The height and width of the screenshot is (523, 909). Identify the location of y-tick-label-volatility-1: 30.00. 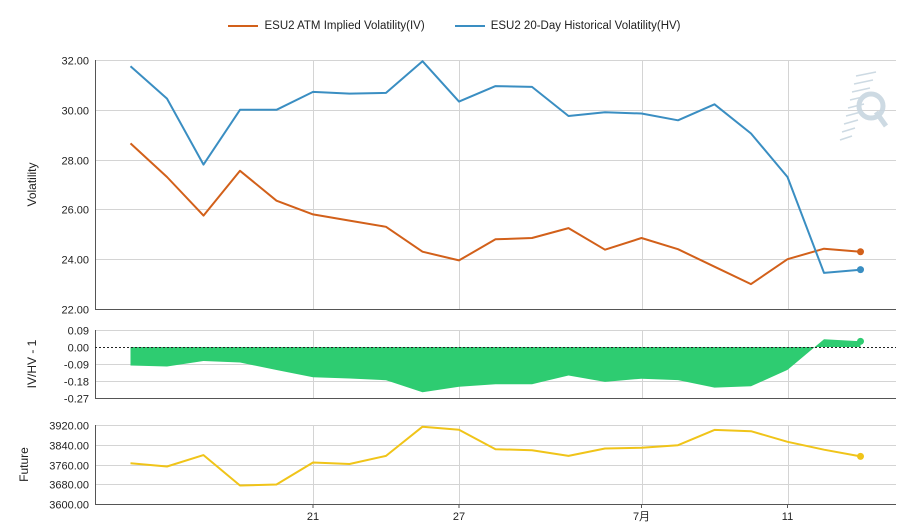
(75, 112).